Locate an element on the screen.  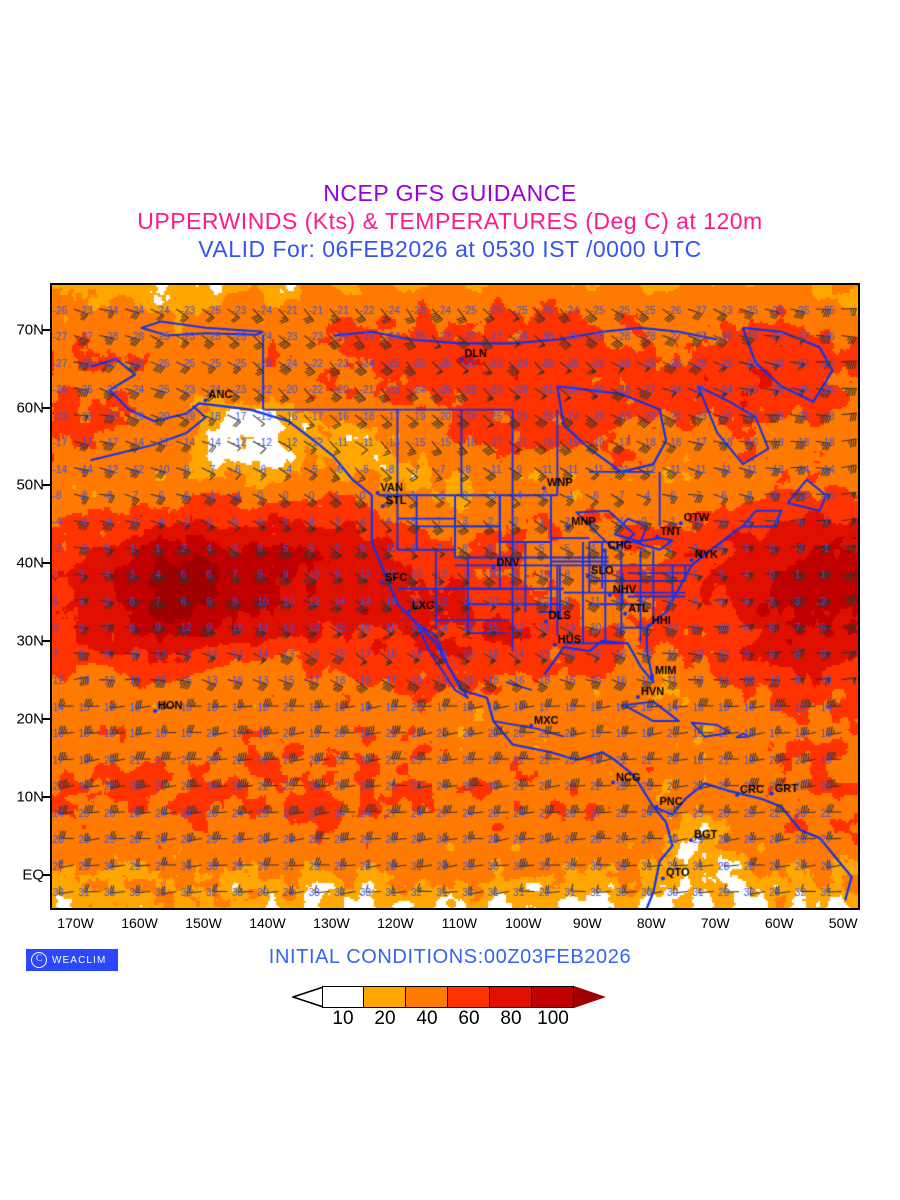
latitude-tick-label: 10N is located at coordinates (30, 797).